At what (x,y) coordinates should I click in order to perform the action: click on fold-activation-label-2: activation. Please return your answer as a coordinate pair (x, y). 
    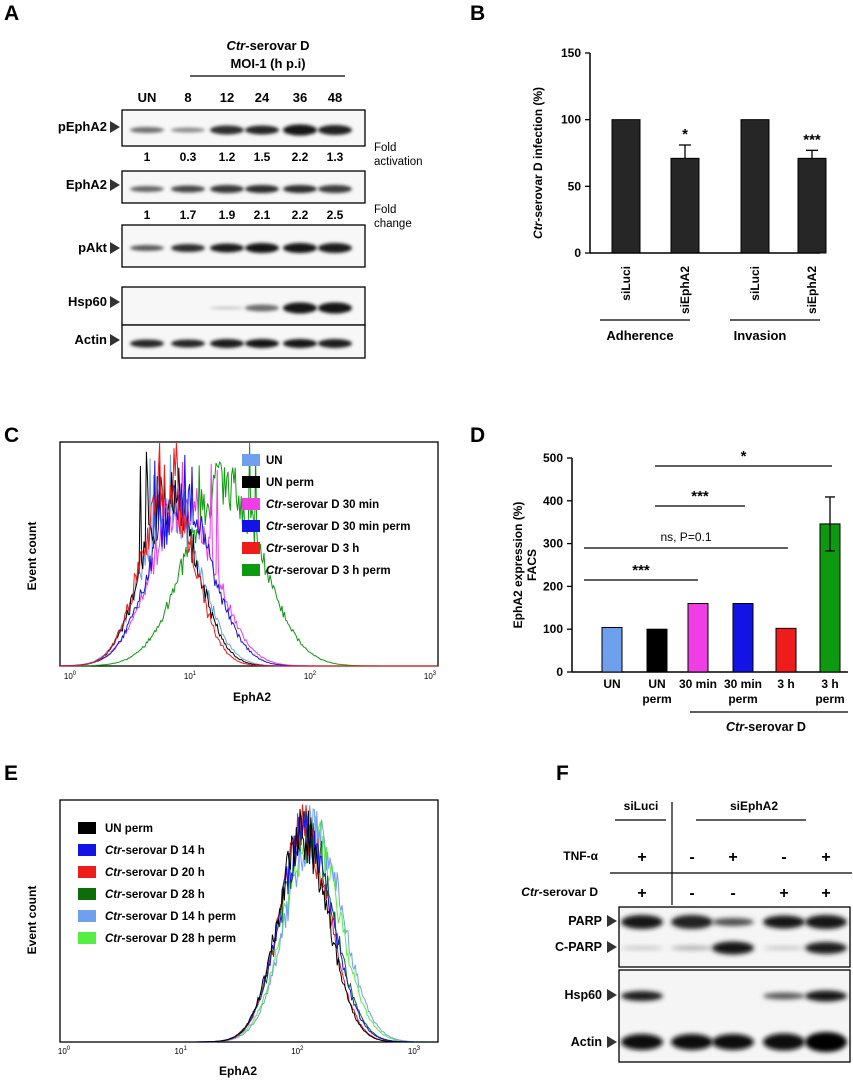
    Looking at the image, I should click on (398, 162).